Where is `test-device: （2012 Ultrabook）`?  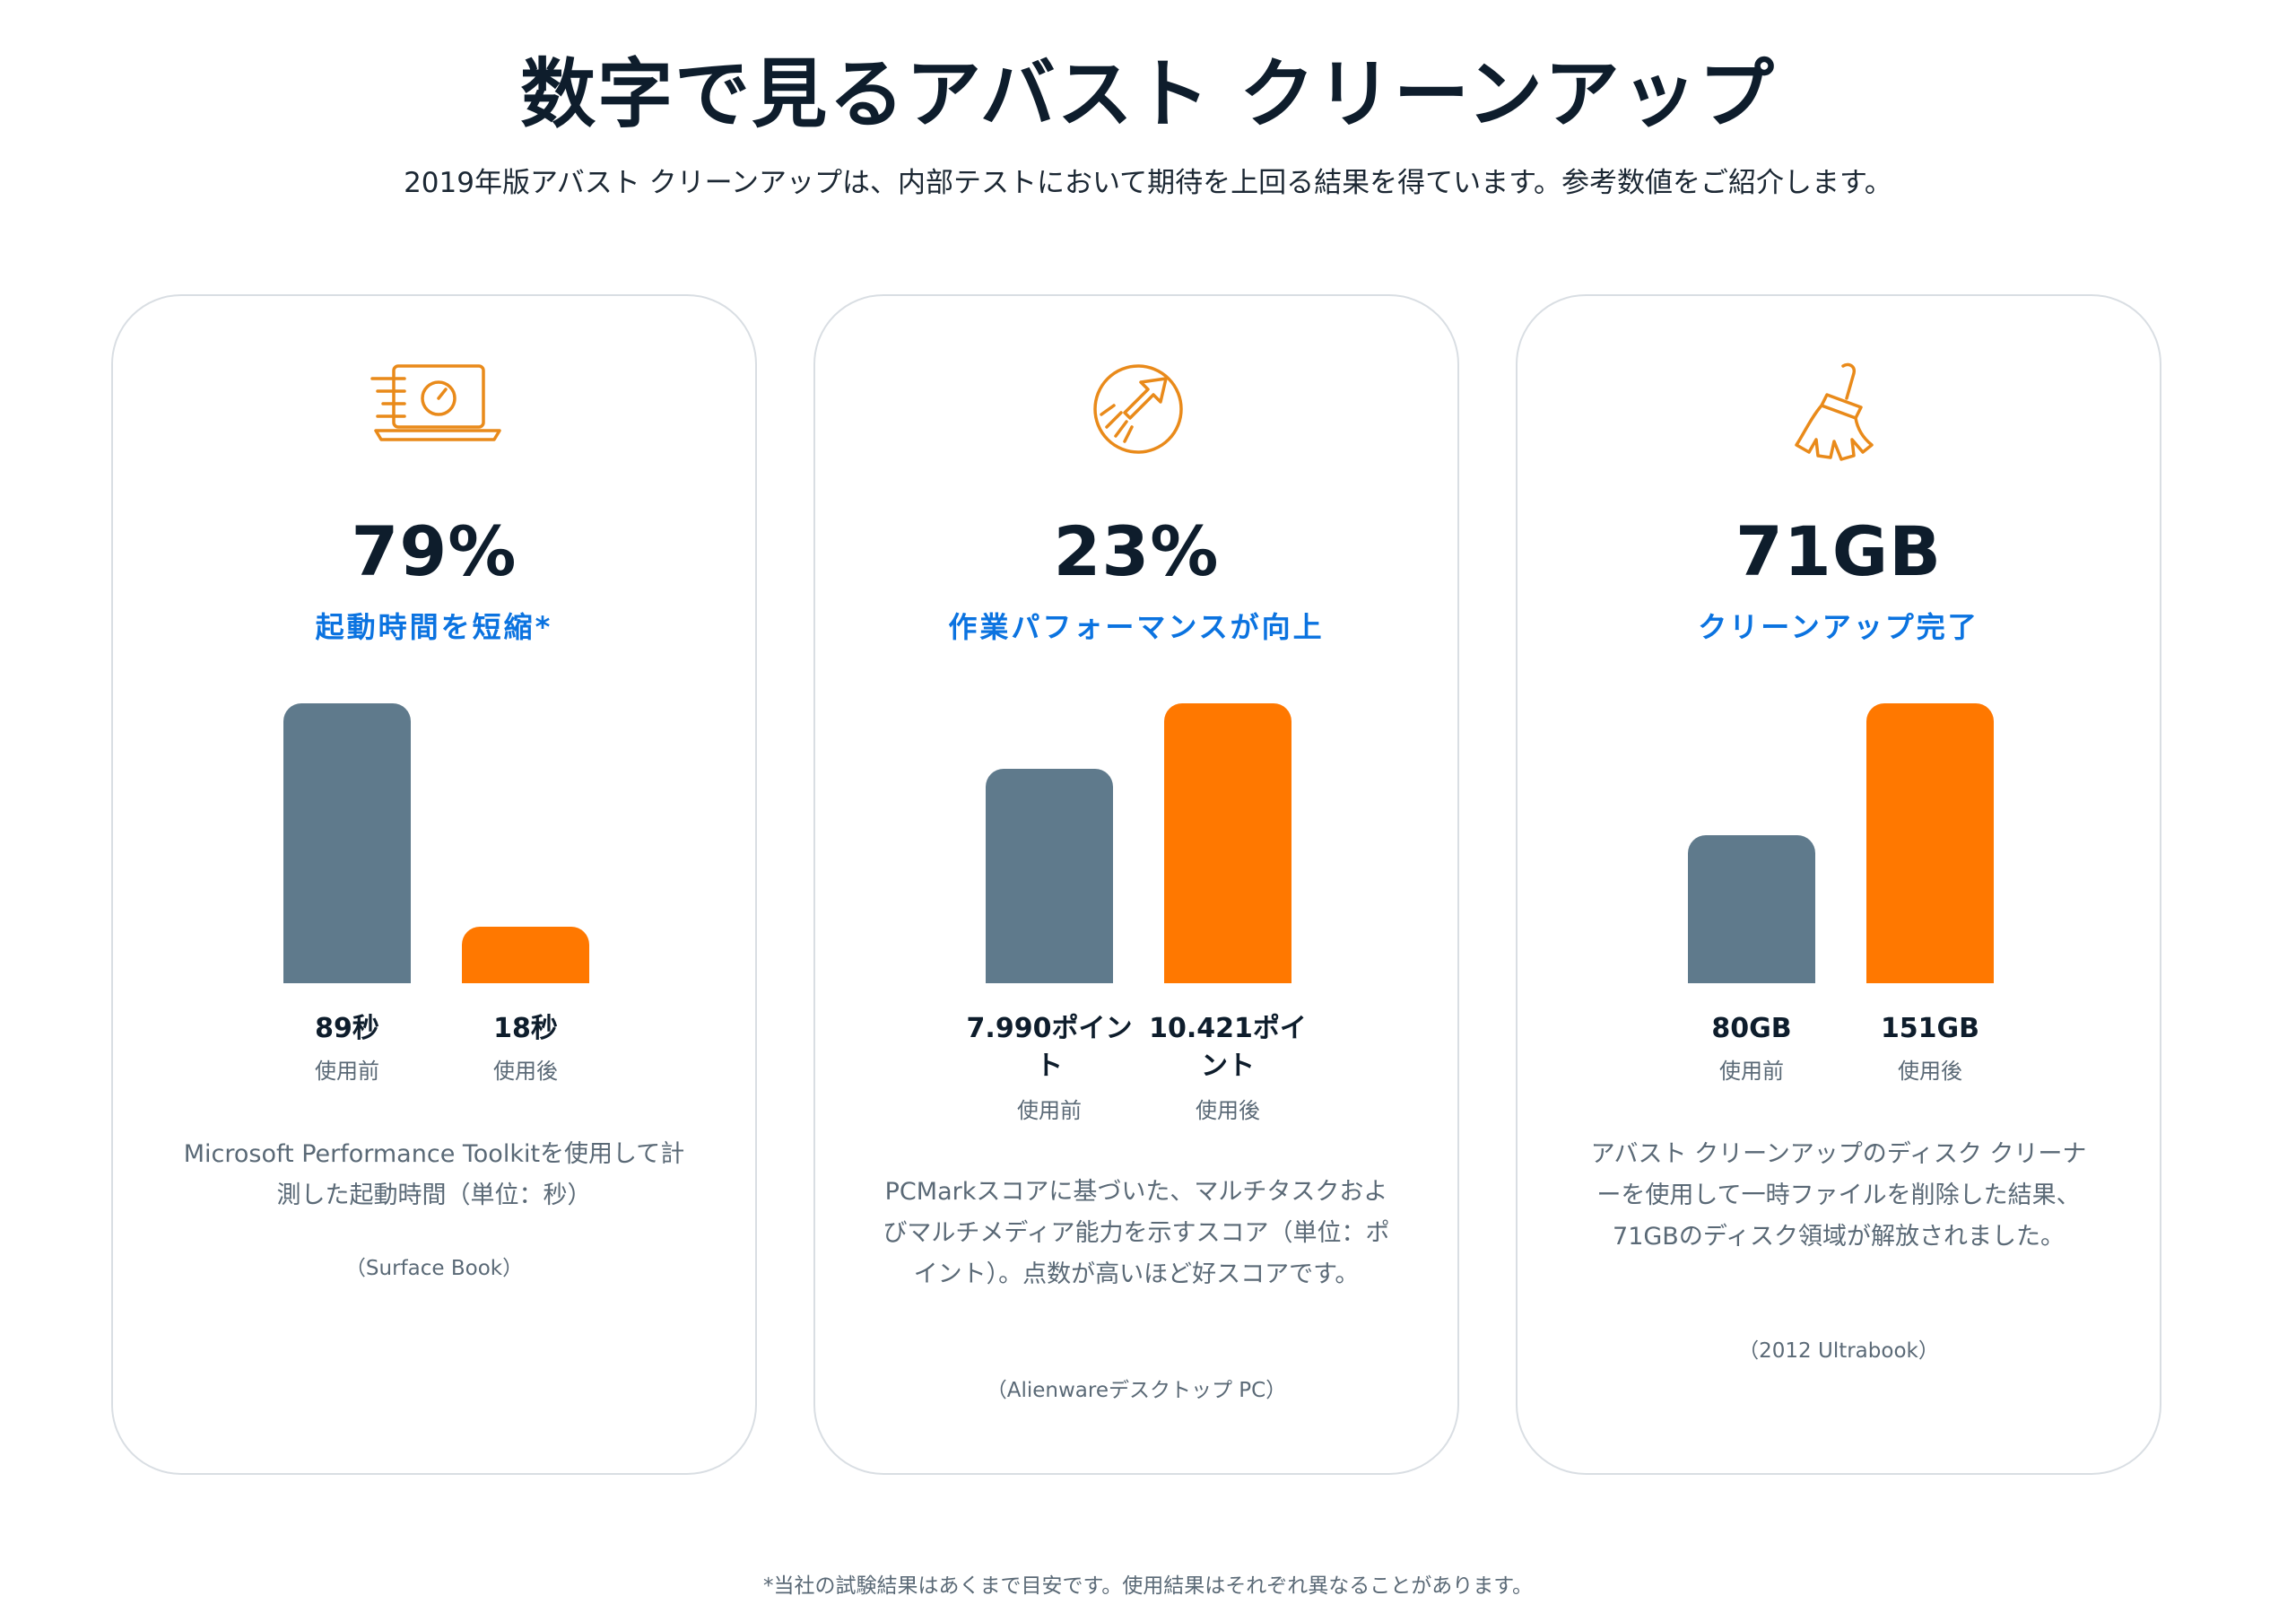
test-device: （2012 Ultrabook） is located at coordinates (1838, 1351).